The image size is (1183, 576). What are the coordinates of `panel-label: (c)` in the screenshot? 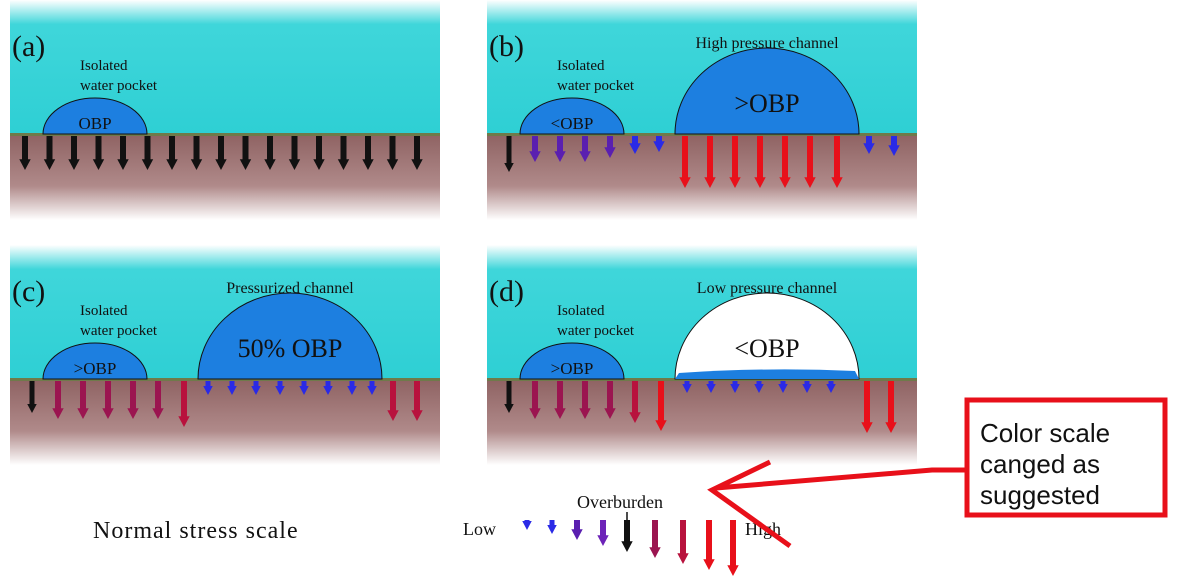 It's located at (28, 291).